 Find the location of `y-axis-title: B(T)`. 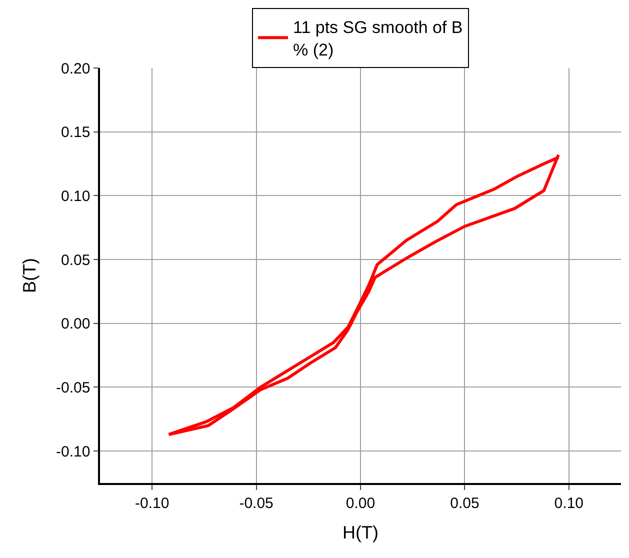

y-axis-title: B(T) is located at coordinates (30, 275).